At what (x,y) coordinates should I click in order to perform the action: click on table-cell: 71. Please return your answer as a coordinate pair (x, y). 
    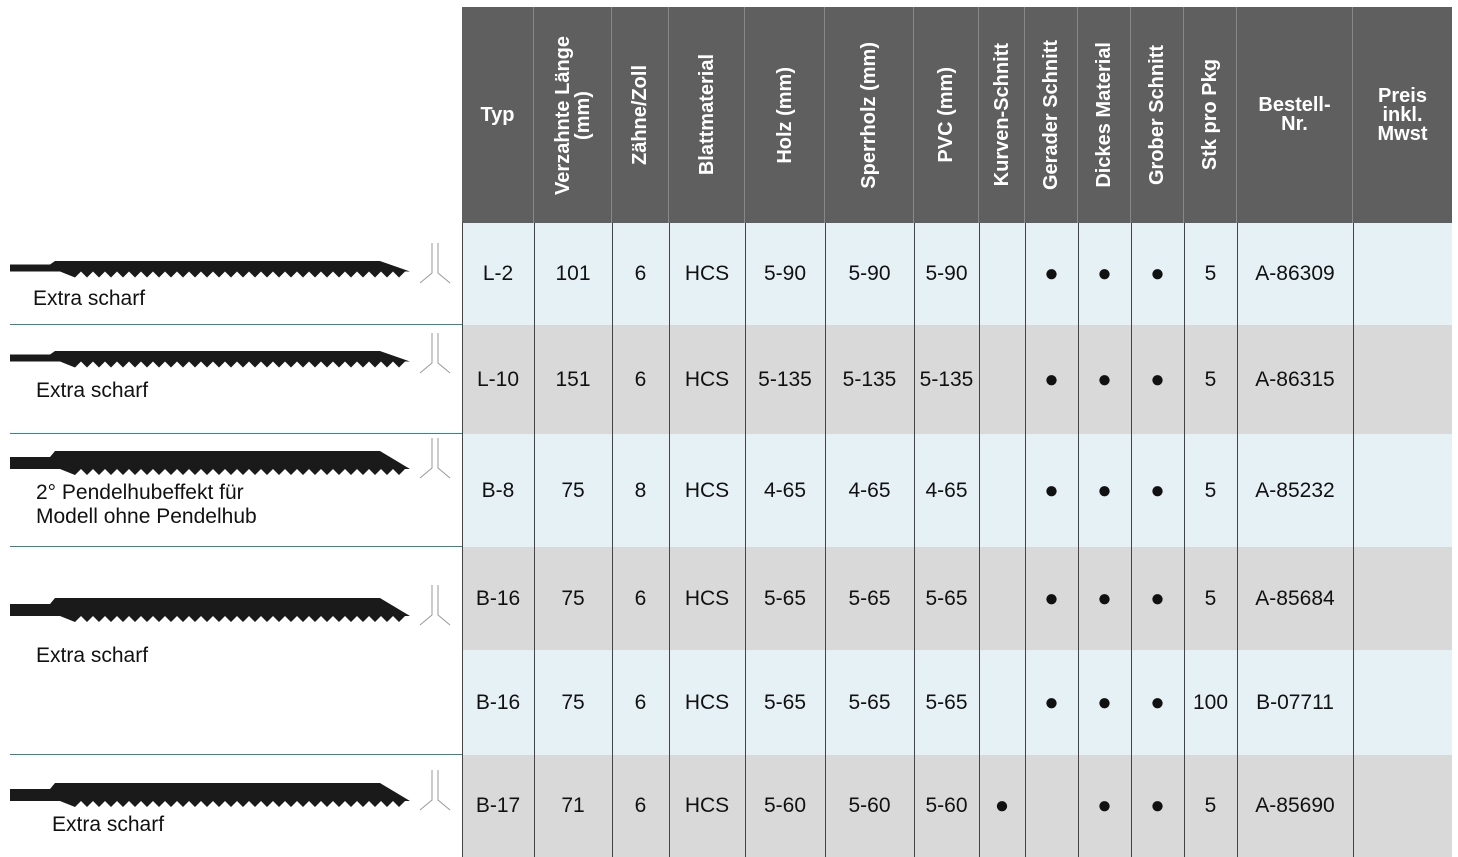
    Looking at the image, I should click on (573, 805).